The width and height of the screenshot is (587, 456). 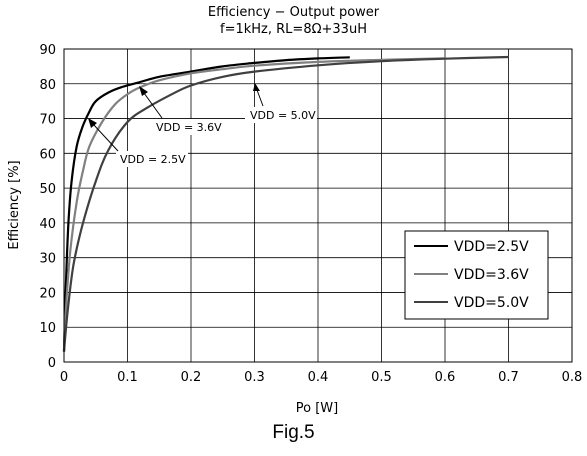 I want to click on figure-label: Fig.5, so click(x=293, y=432).